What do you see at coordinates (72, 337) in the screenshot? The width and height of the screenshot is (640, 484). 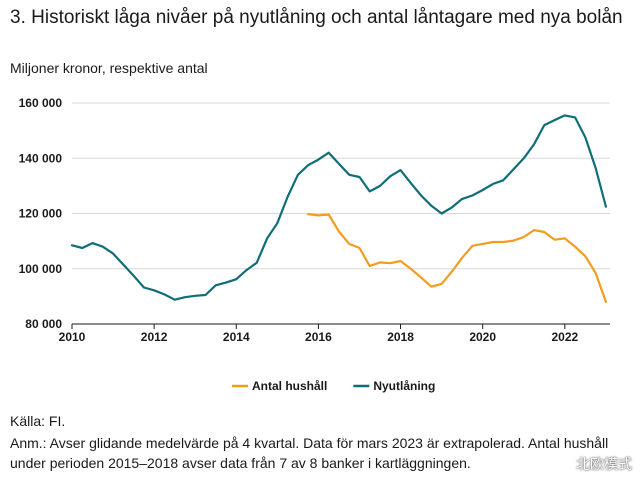 I see `x-tick-label: 2010` at bounding box center [72, 337].